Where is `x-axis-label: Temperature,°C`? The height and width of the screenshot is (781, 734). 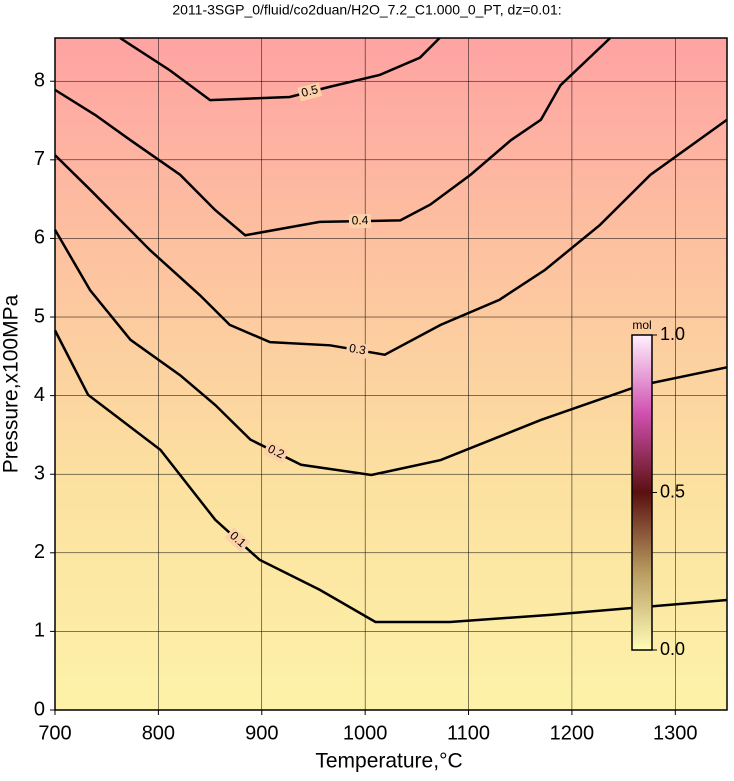 x-axis-label: Temperature,°C is located at coordinates (388, 761).